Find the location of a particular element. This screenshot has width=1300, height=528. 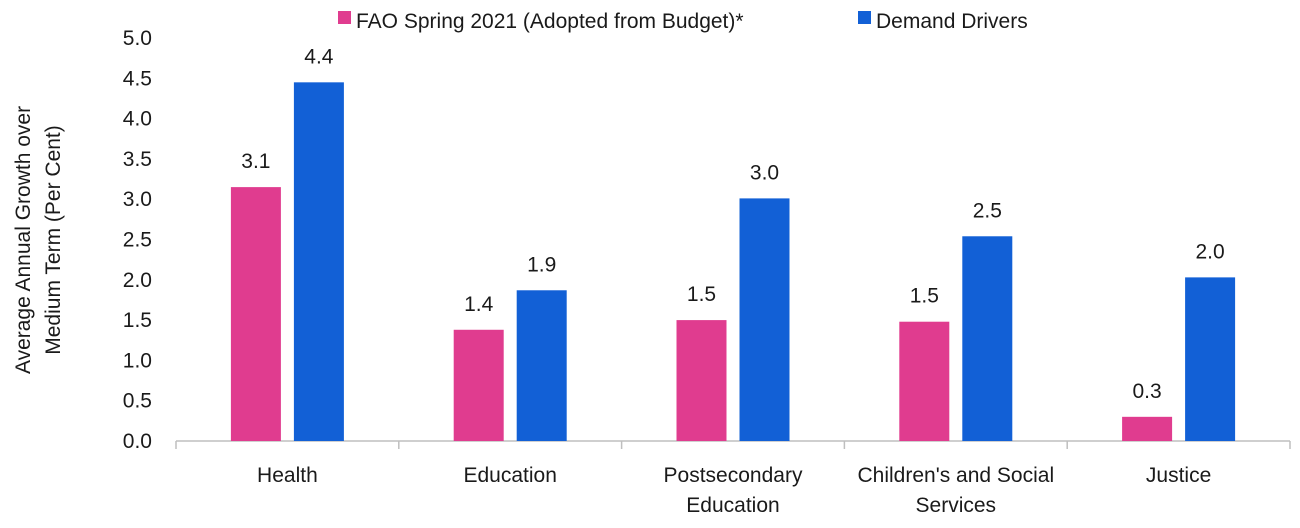

x-category-label: Children's and Social is located at coordinates (955, 475).